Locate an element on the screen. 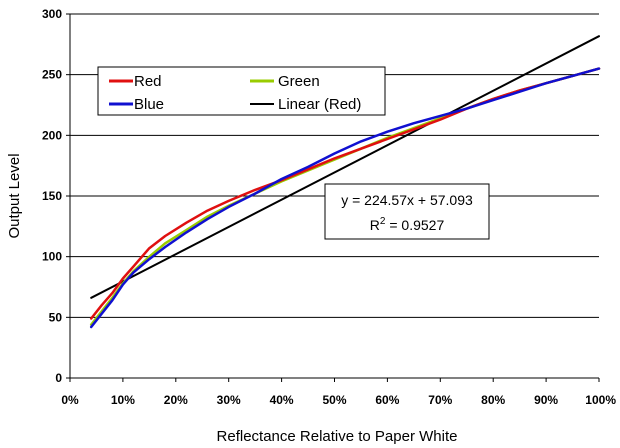  y-tick-label: 250 is located at coordinates (52, 75).